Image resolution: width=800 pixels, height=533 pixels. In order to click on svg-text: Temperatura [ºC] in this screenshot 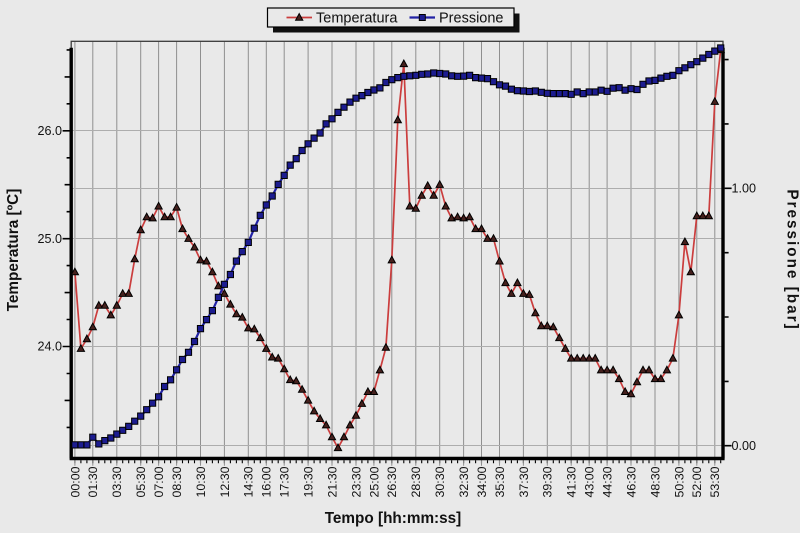, I will do `click(13, 250)`.